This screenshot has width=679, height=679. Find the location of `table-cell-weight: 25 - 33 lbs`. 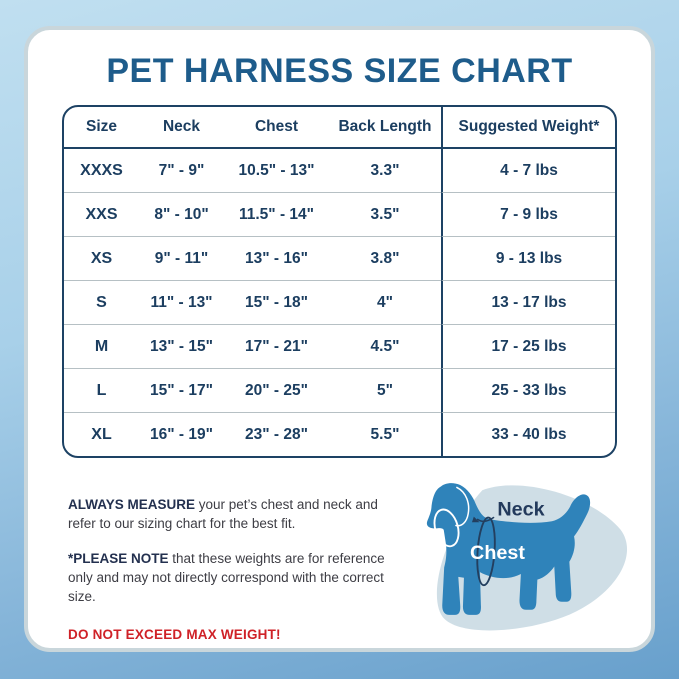

table-cell-weight: 25 - 33 lbs is located at coordinates (528, 390).